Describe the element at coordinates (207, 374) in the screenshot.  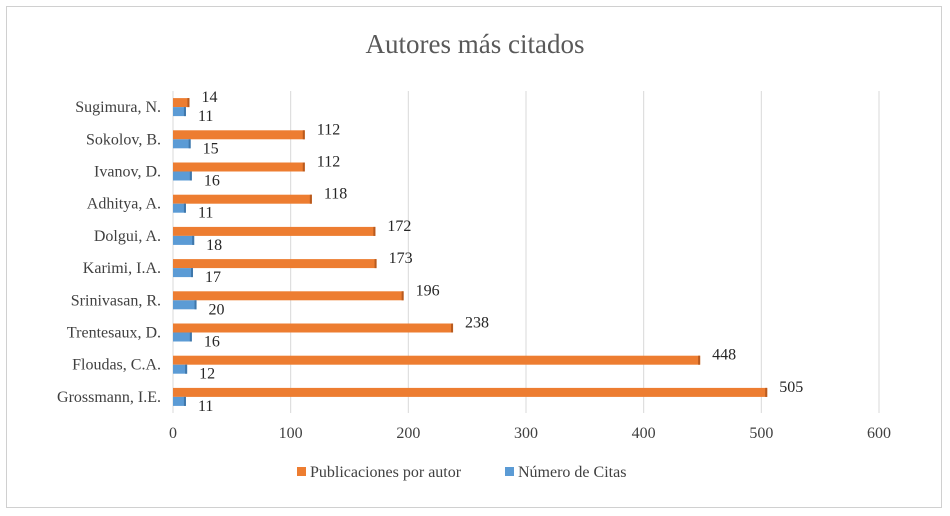
I see `data-label-citas-1: 12` at that location.